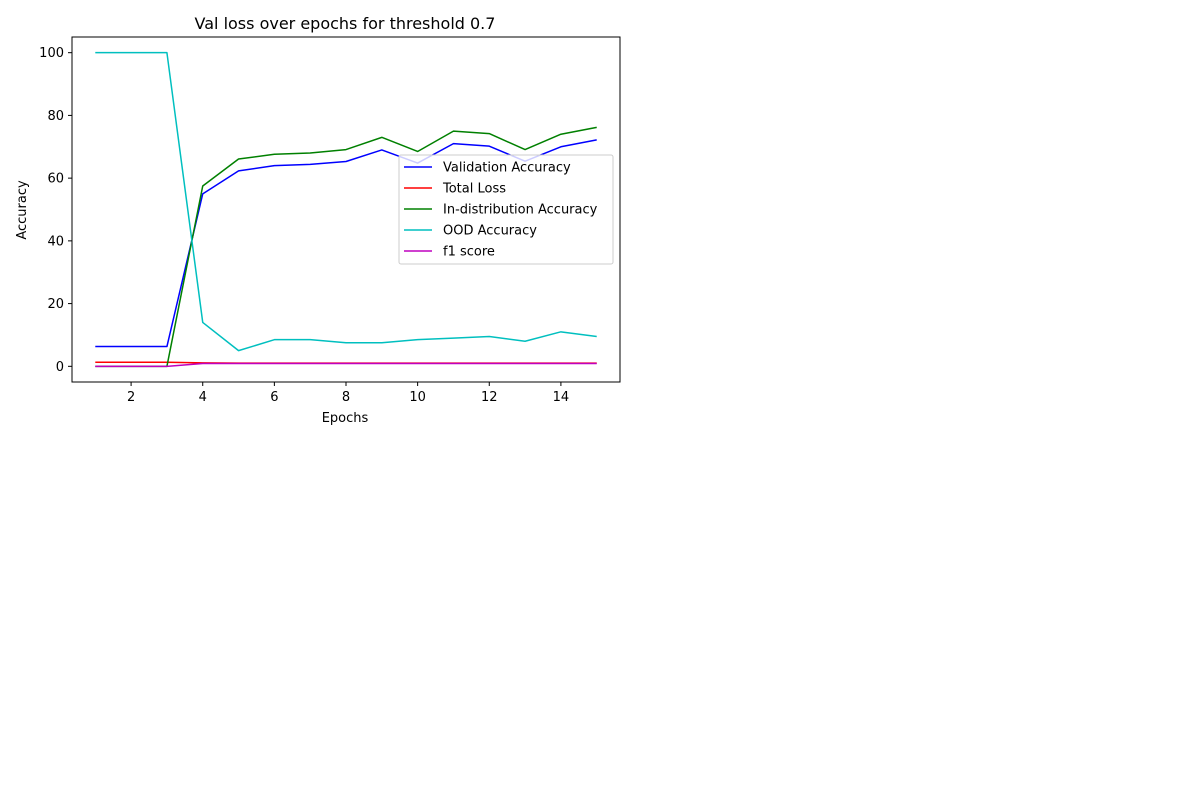 This screenshot has width=1200, height=800. What do you see at coordinates (55, 304) in the screenshot?
I see `y-tick-label: 20` at bounding box center [55, 304].